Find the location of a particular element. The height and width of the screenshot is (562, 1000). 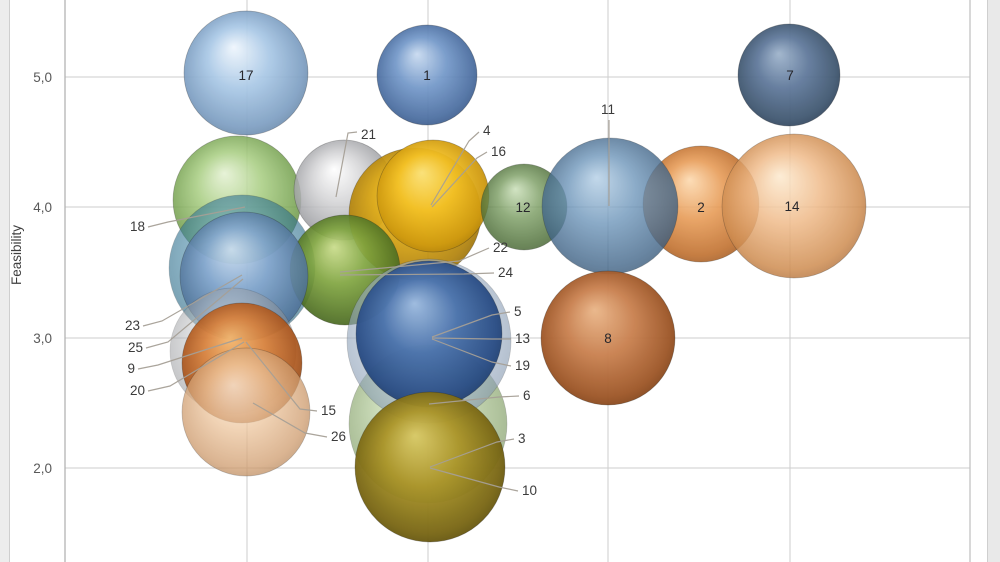

callout-label-25: 25 is located at coordinates (135, 347).